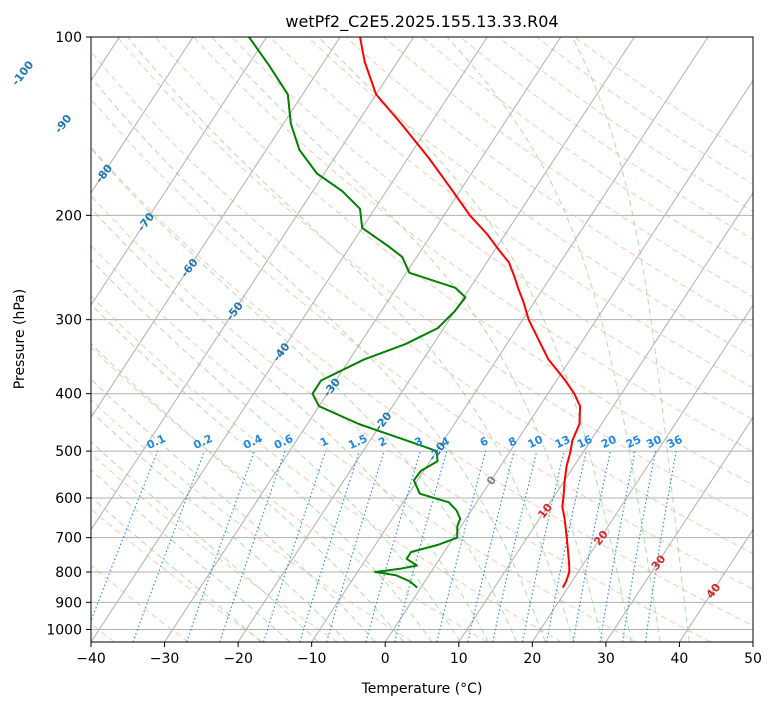 This screenshot has width=775, height=708. What do you see at coordinates (91, 659) in the screenshot?
I see `x-tick-label: −40` at bounding box center [91, 659].